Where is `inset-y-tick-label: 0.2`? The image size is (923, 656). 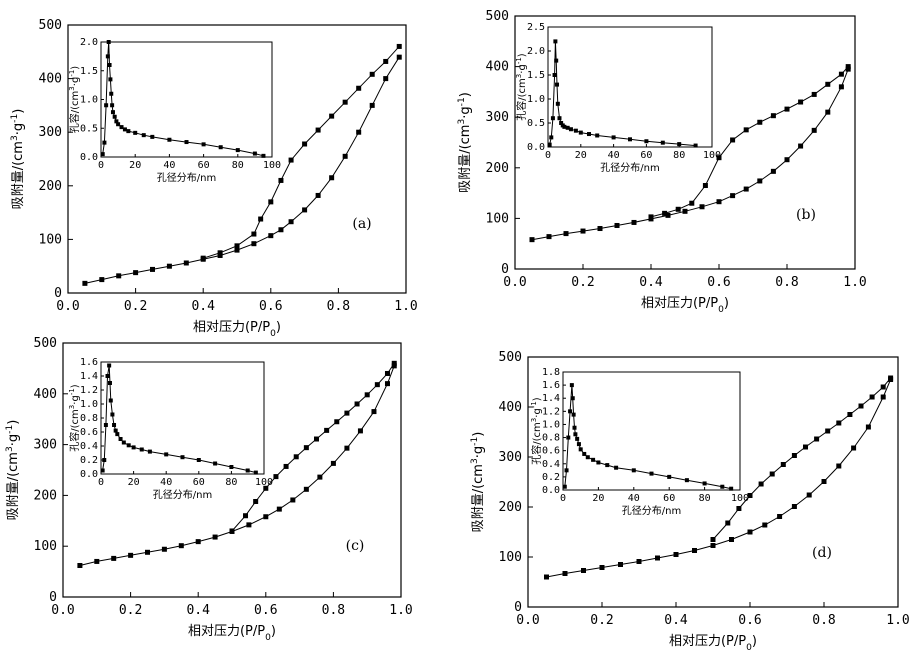
inset-y-tick-label: 0.2 is located at coordinates (89, 460).